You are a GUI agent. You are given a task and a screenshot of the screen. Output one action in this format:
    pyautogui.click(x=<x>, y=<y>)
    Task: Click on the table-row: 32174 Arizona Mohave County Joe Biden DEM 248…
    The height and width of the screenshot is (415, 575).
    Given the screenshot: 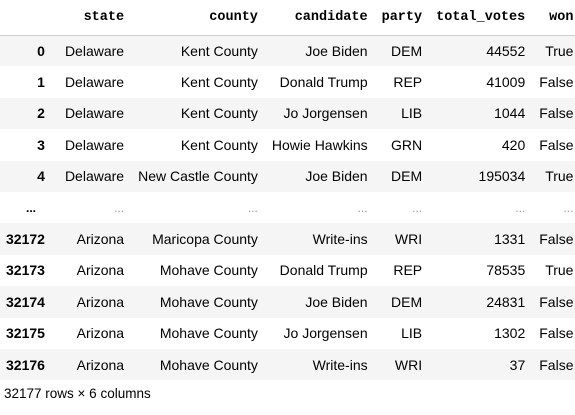 What is the action you would take?
    pyautogui.click(x=287, y=302)
    